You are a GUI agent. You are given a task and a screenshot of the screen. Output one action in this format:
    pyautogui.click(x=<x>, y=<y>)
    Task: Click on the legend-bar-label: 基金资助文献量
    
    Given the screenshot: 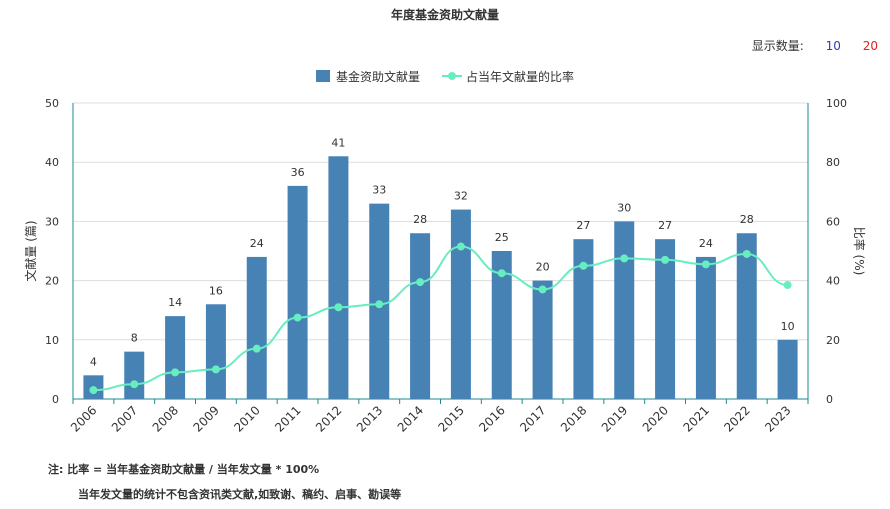 What is the action you would take?
    pyautogui.click(x=378, y=76)
    